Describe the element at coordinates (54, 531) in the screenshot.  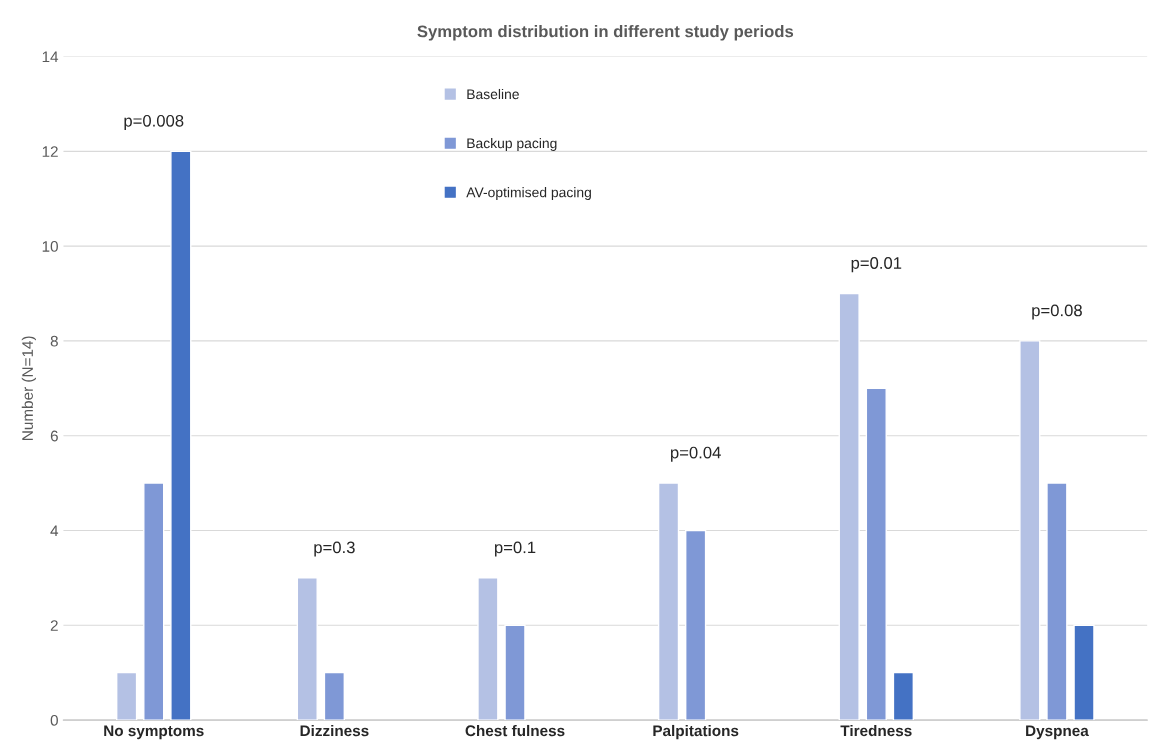
I see `y-tick-label: 4` at that location.